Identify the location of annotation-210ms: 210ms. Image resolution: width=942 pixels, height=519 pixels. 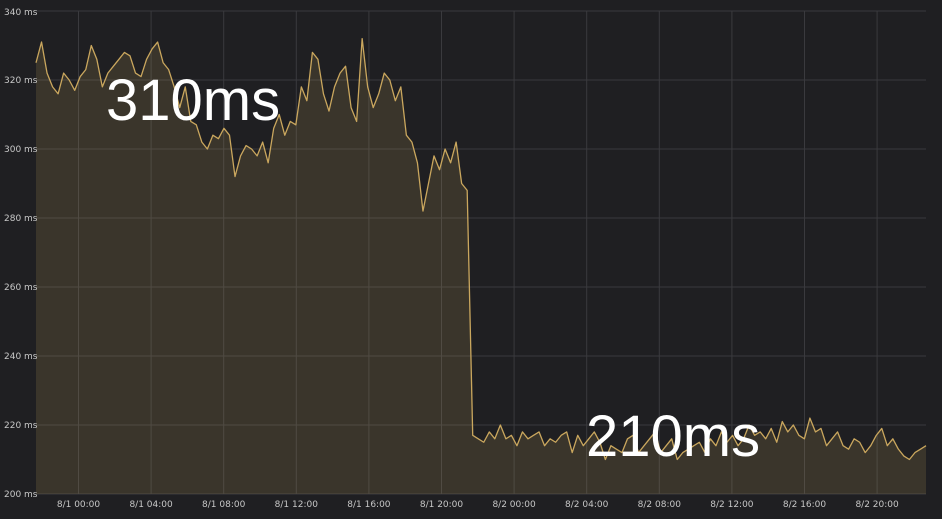
(673, 436).